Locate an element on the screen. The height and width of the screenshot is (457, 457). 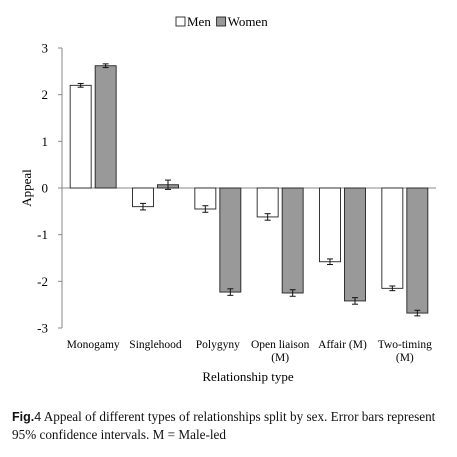
y-tick-label: 1 is located at coordinates (45, 141).